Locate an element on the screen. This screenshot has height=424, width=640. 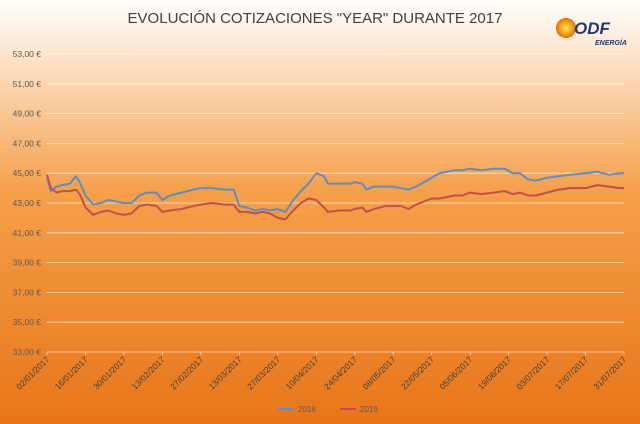
legend-label-2018: 2018 is located at coordinates (307, 409).